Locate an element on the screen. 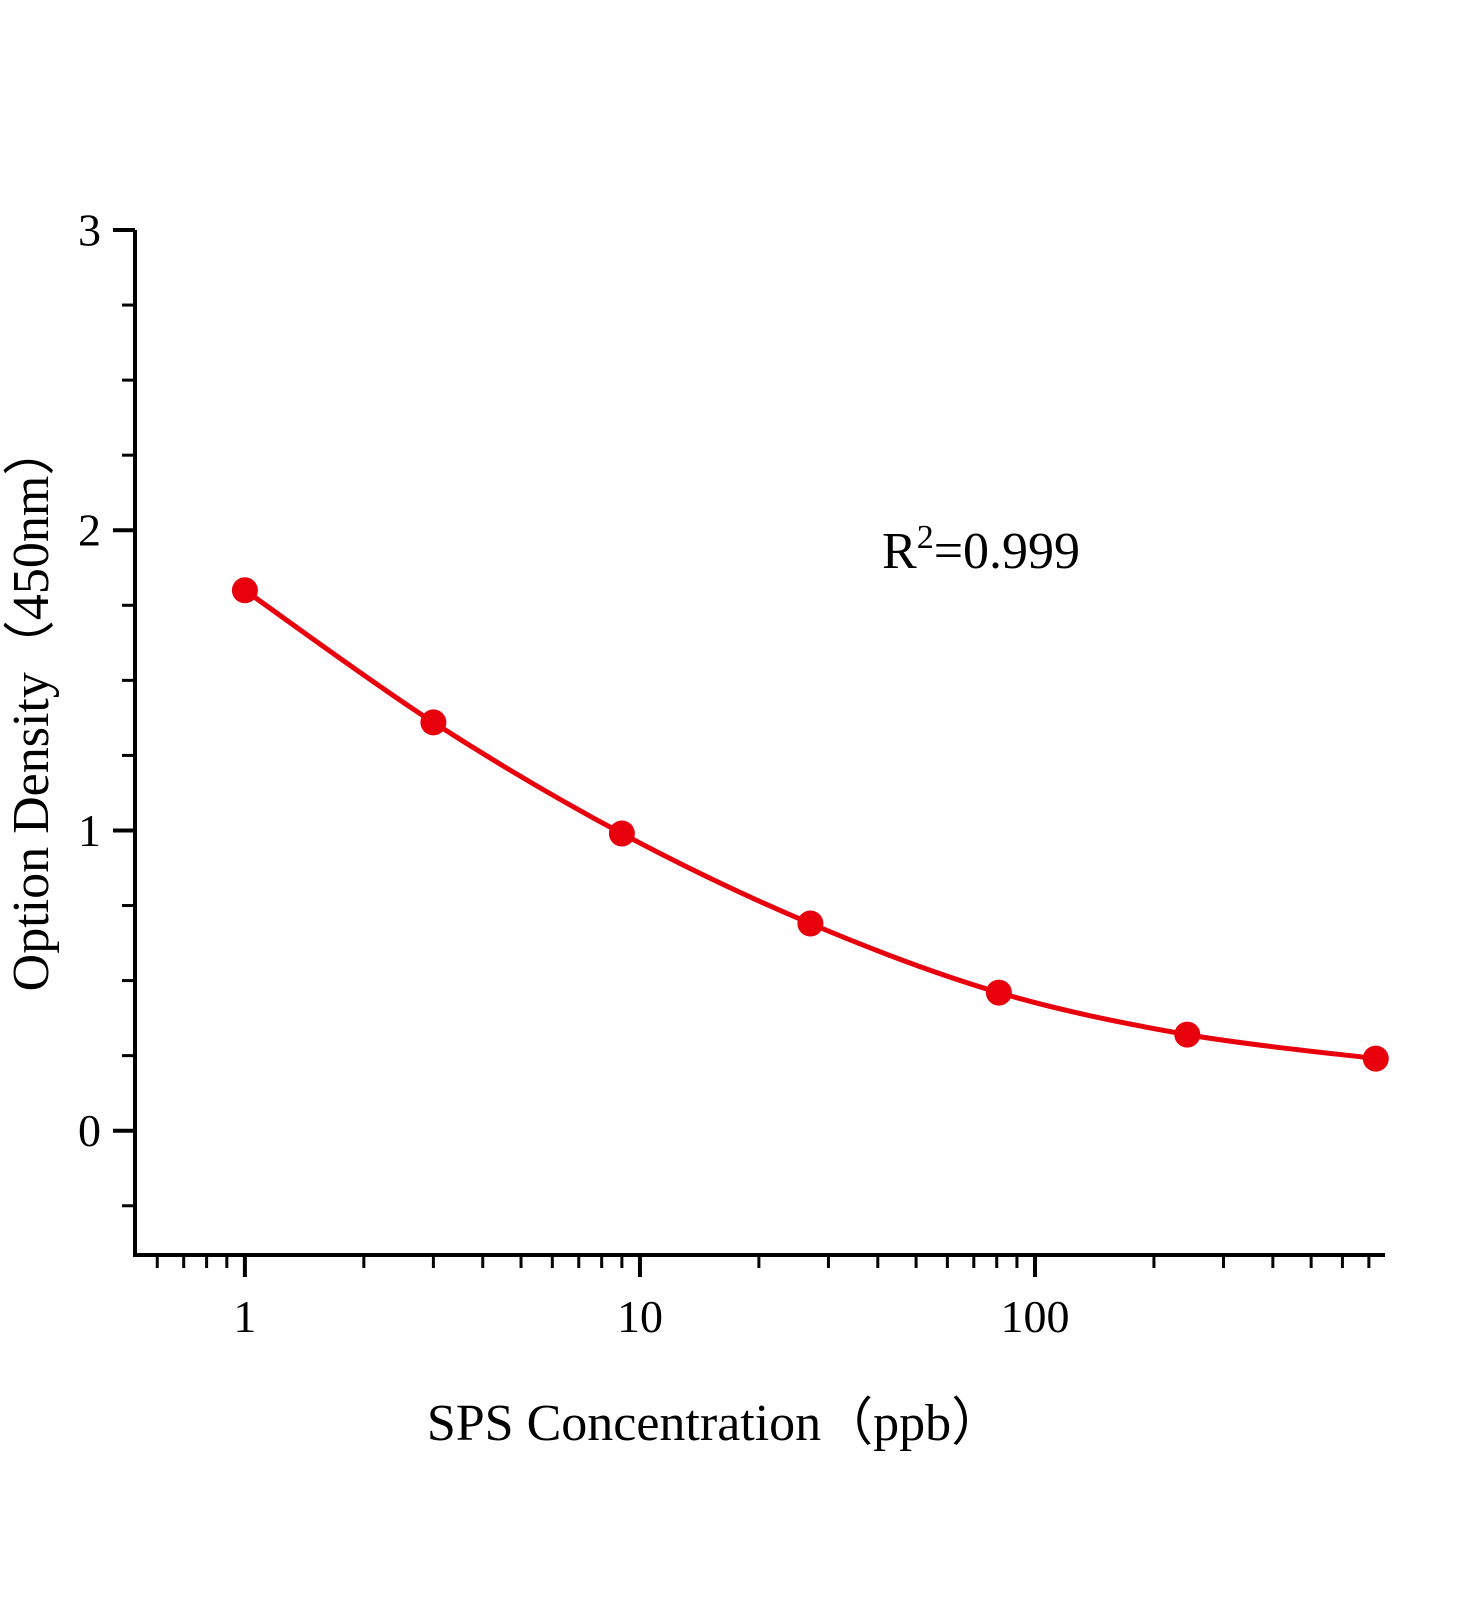 This screenshot has width=1472, height=1600. x-tick-label: 100 is located at coordinates (1035, 1316).